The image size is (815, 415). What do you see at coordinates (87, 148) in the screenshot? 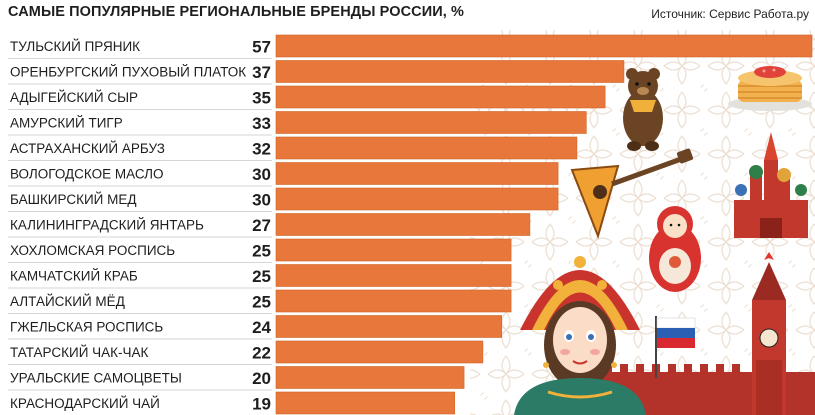
I see `category-label: АСТРАХАНСКИЙ АРБУЗ` at bounding box center [87, 148].